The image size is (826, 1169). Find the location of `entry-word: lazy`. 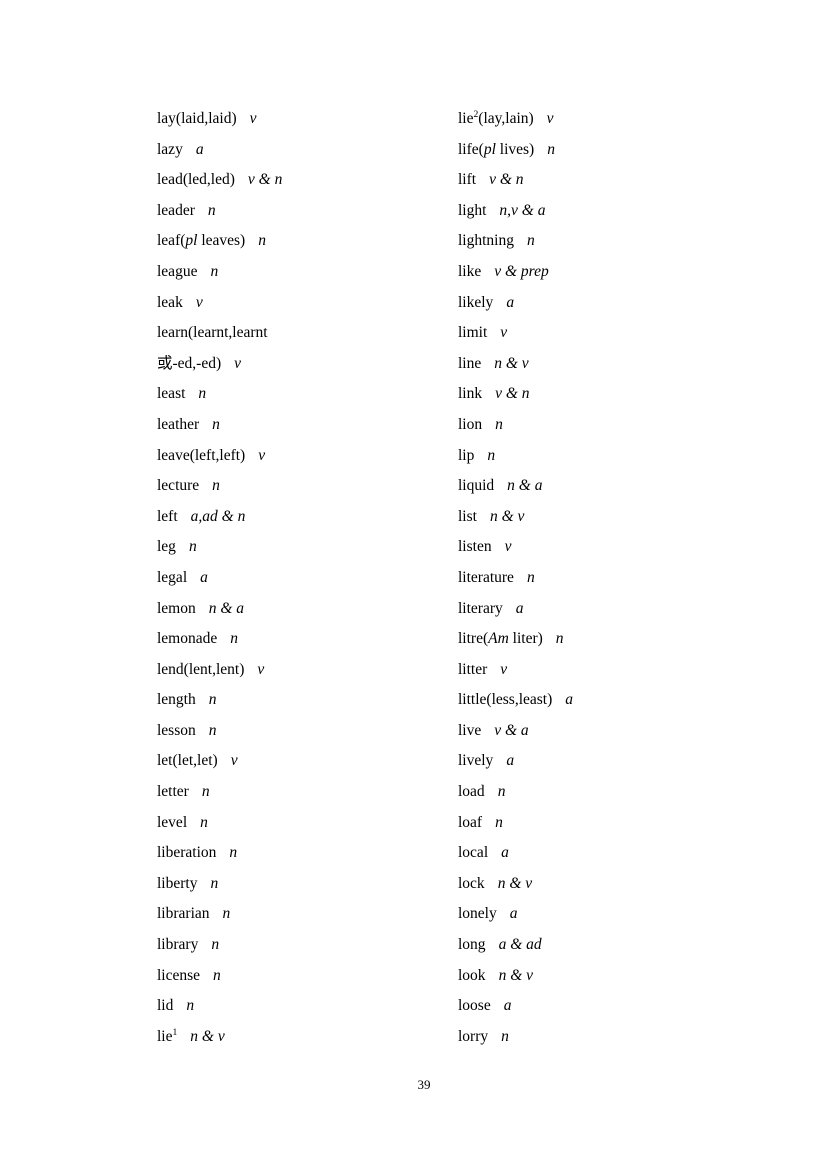

entry-word: lazy is located at coordinates (170, 149).